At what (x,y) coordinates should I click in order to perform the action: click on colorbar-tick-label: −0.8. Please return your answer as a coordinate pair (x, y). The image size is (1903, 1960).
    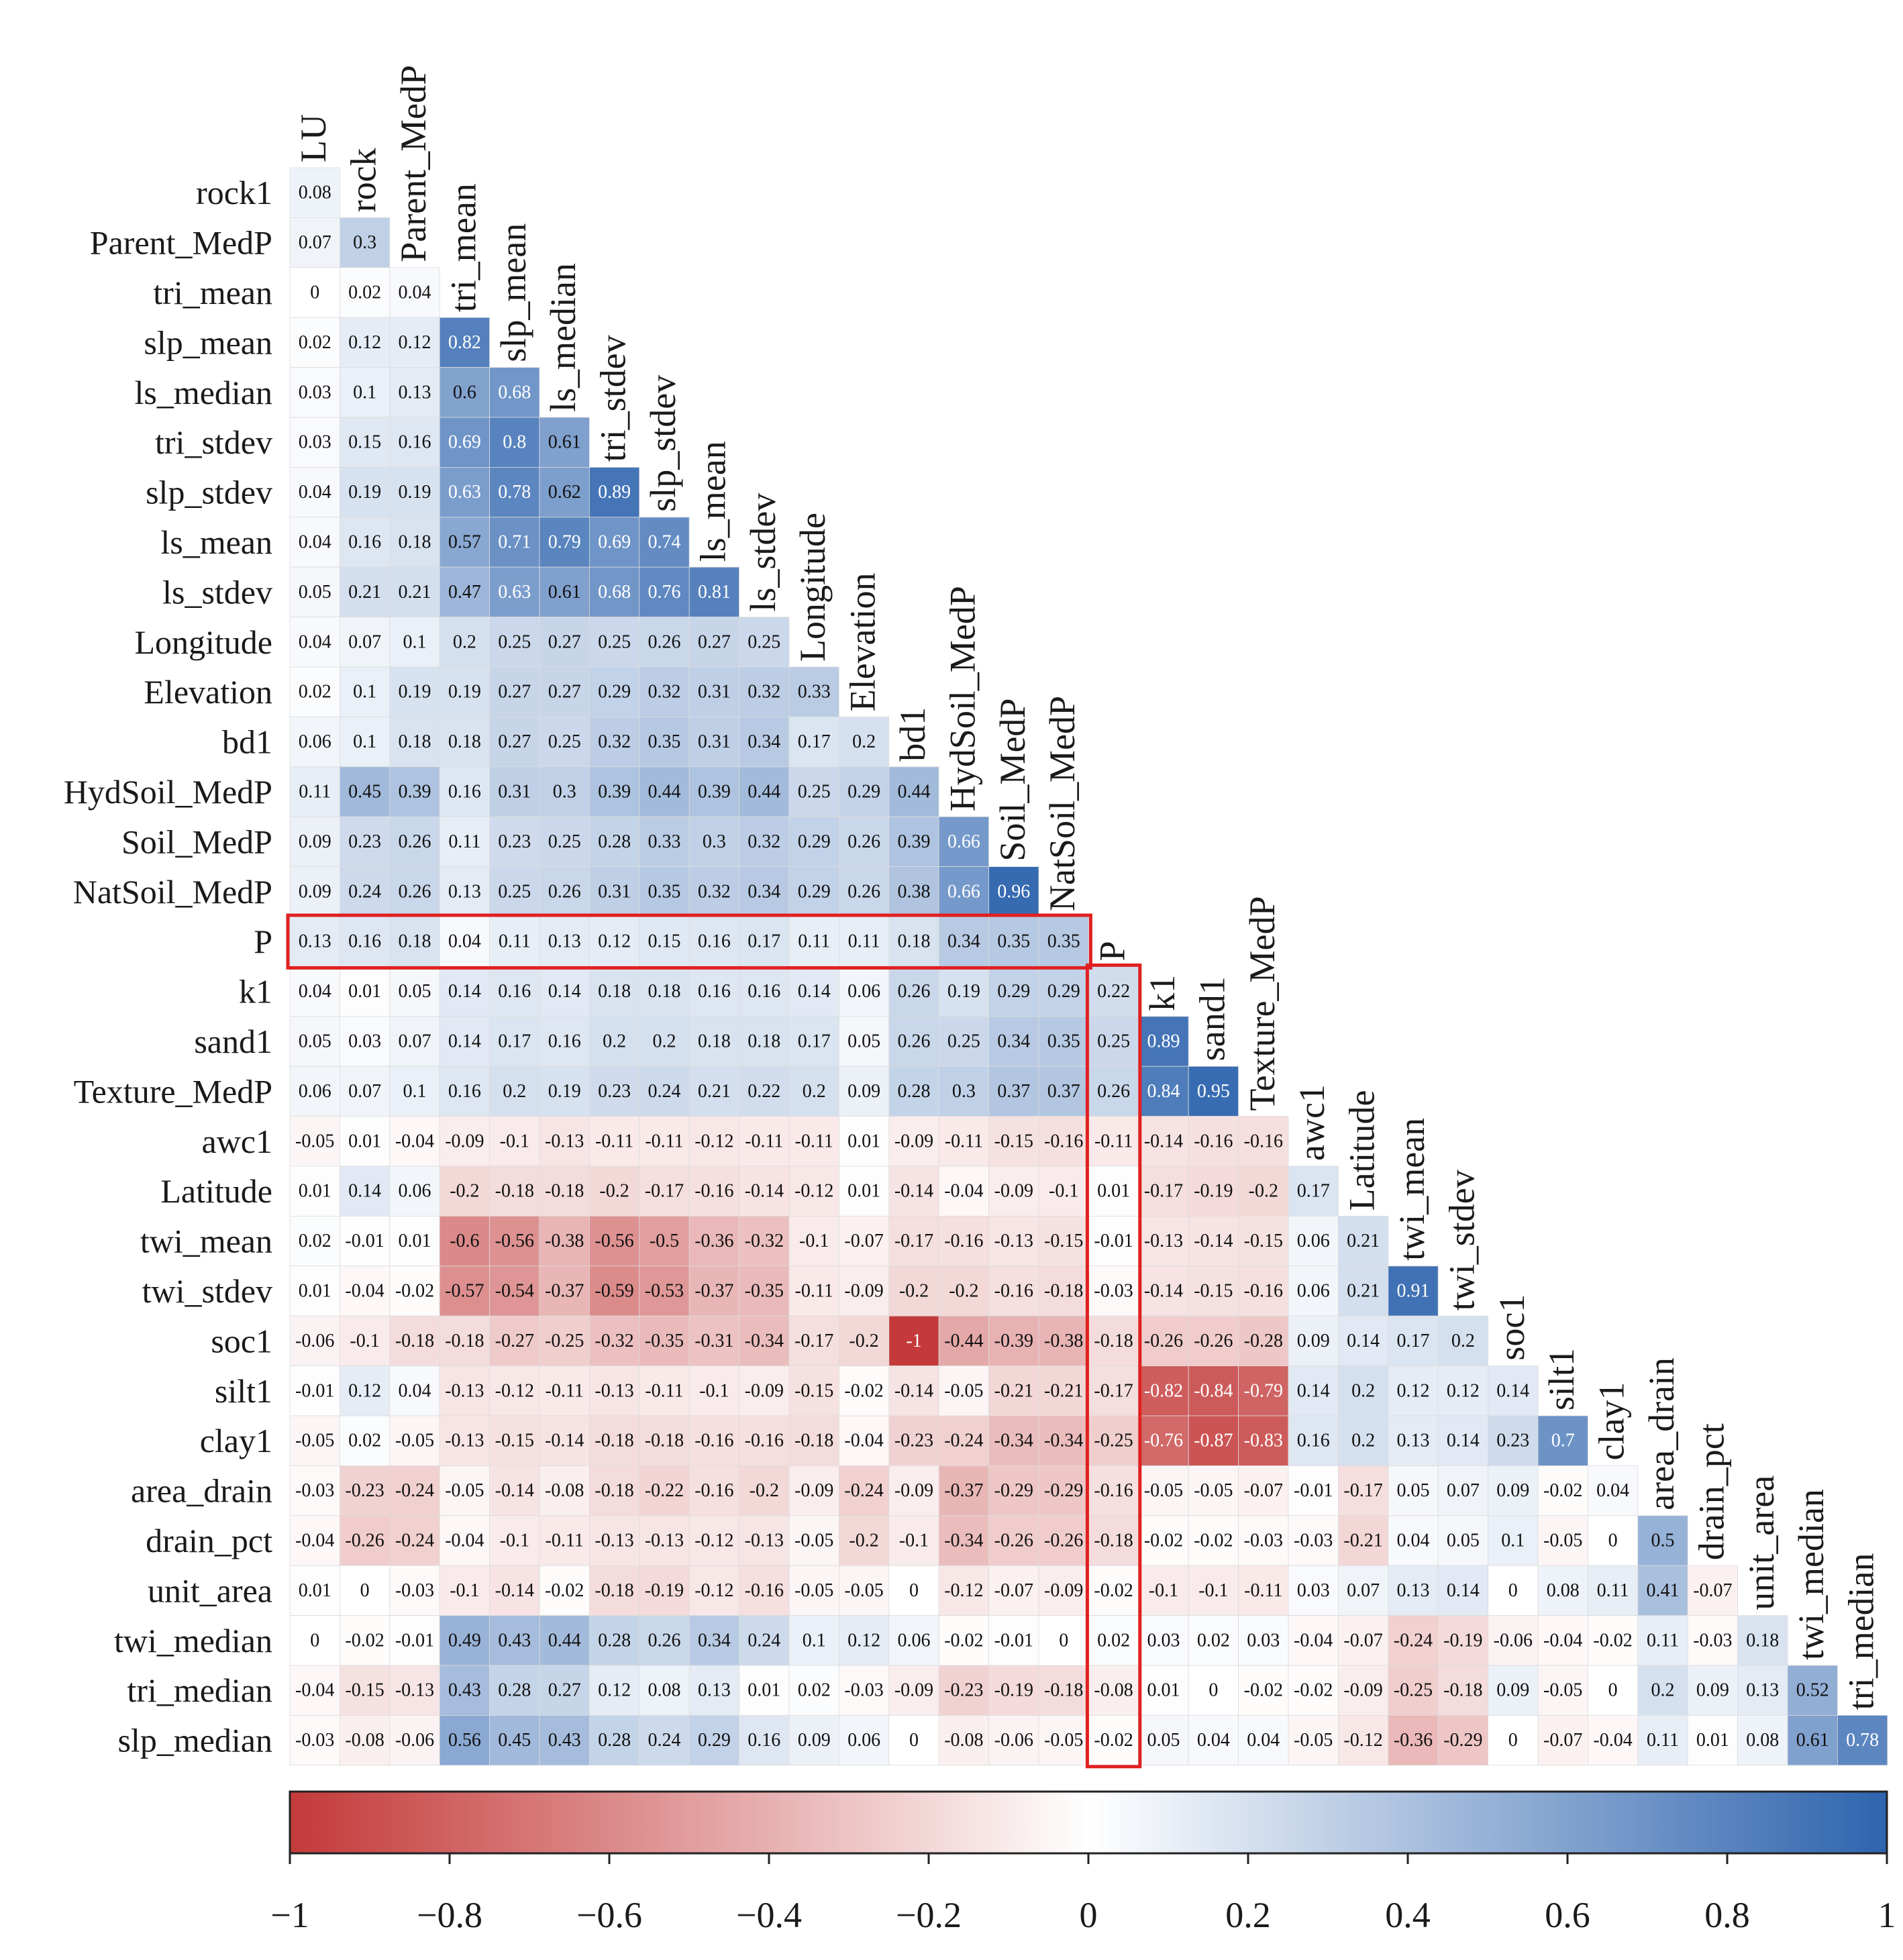
    Looking at the image, I should click on (449, 1915).